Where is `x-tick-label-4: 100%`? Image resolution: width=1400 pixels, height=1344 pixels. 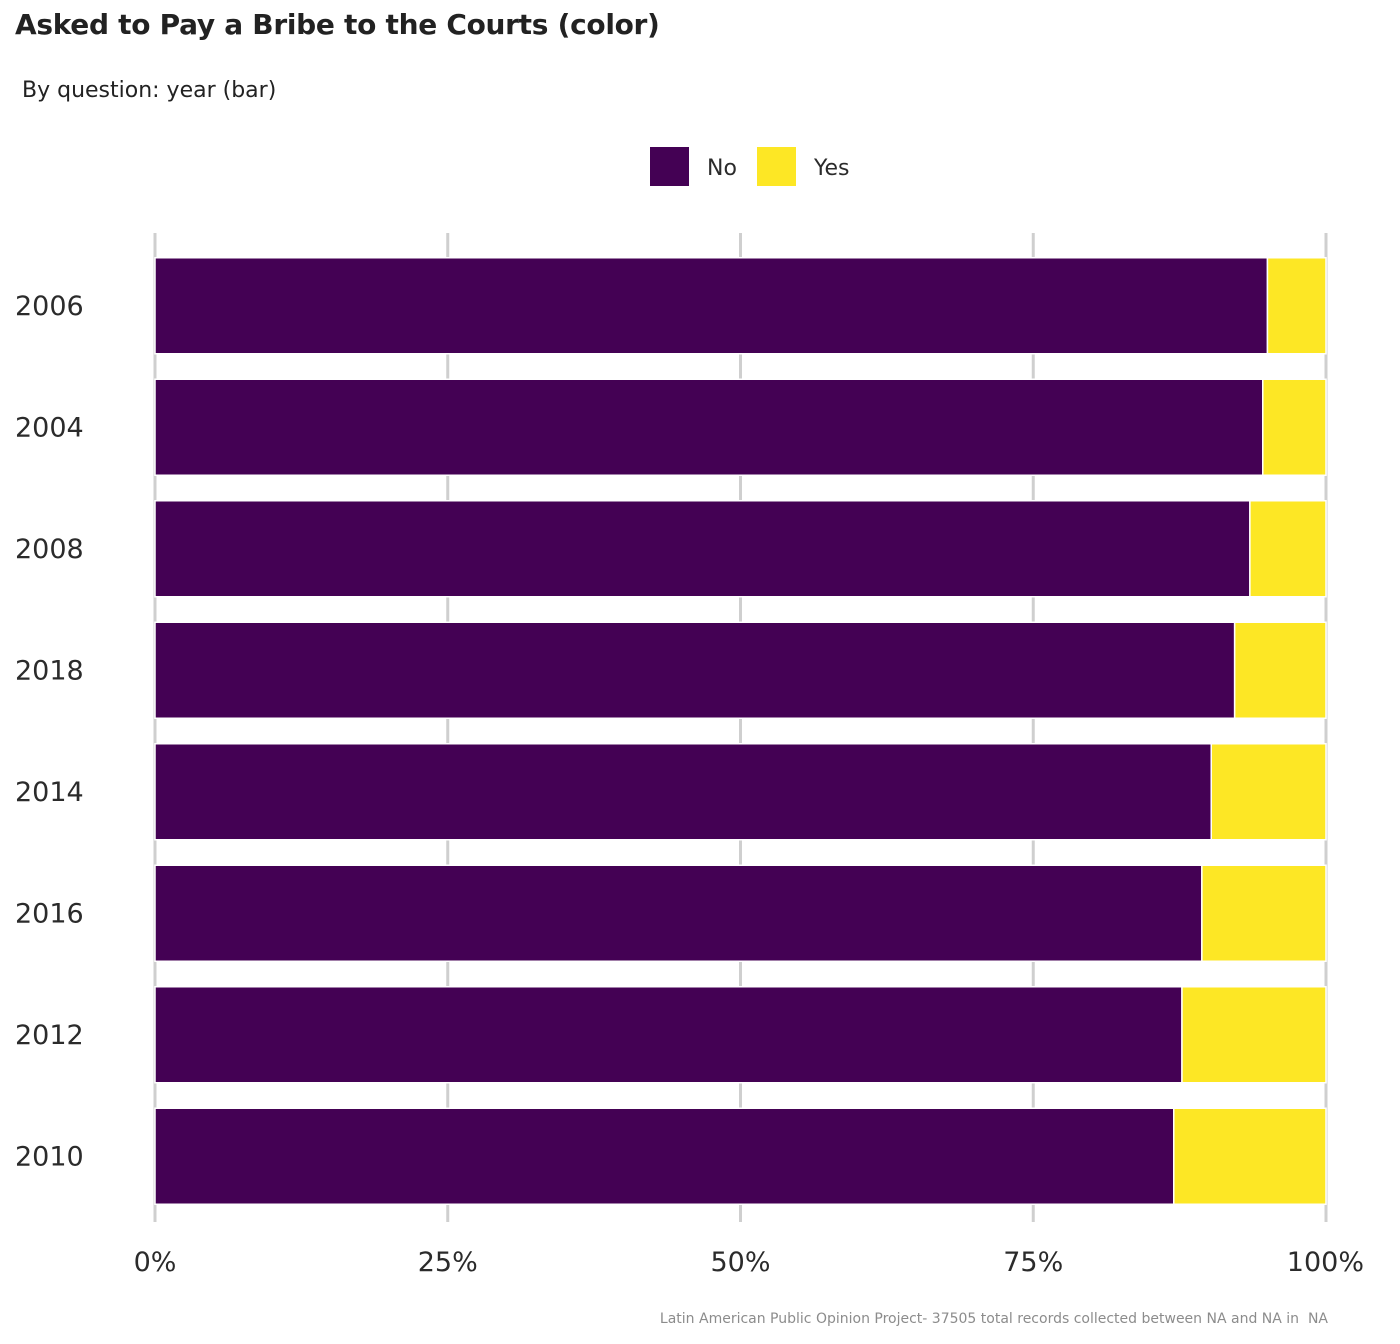 x-tick-label-4: 100% is located at coordinates (1325, 1262).